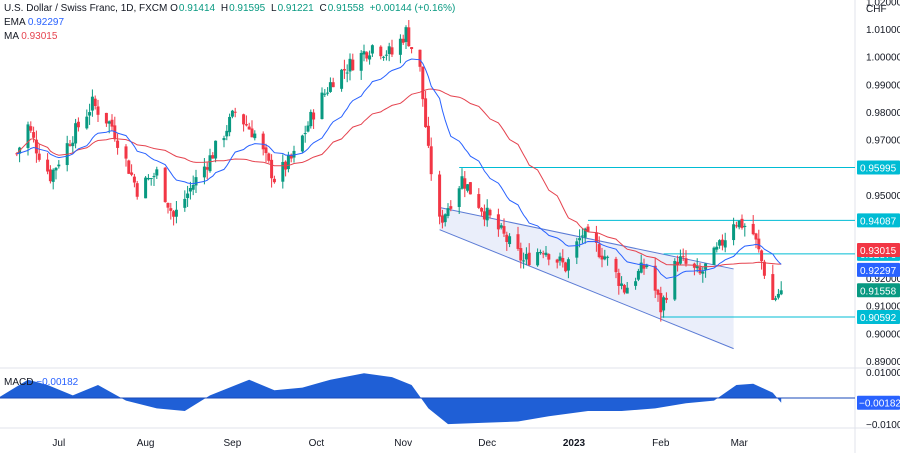  What do you see at coordinates (197, 8) in the screenshot?
I see `ohlc-value-o: 0.91414` at bounding box center [197, 8].